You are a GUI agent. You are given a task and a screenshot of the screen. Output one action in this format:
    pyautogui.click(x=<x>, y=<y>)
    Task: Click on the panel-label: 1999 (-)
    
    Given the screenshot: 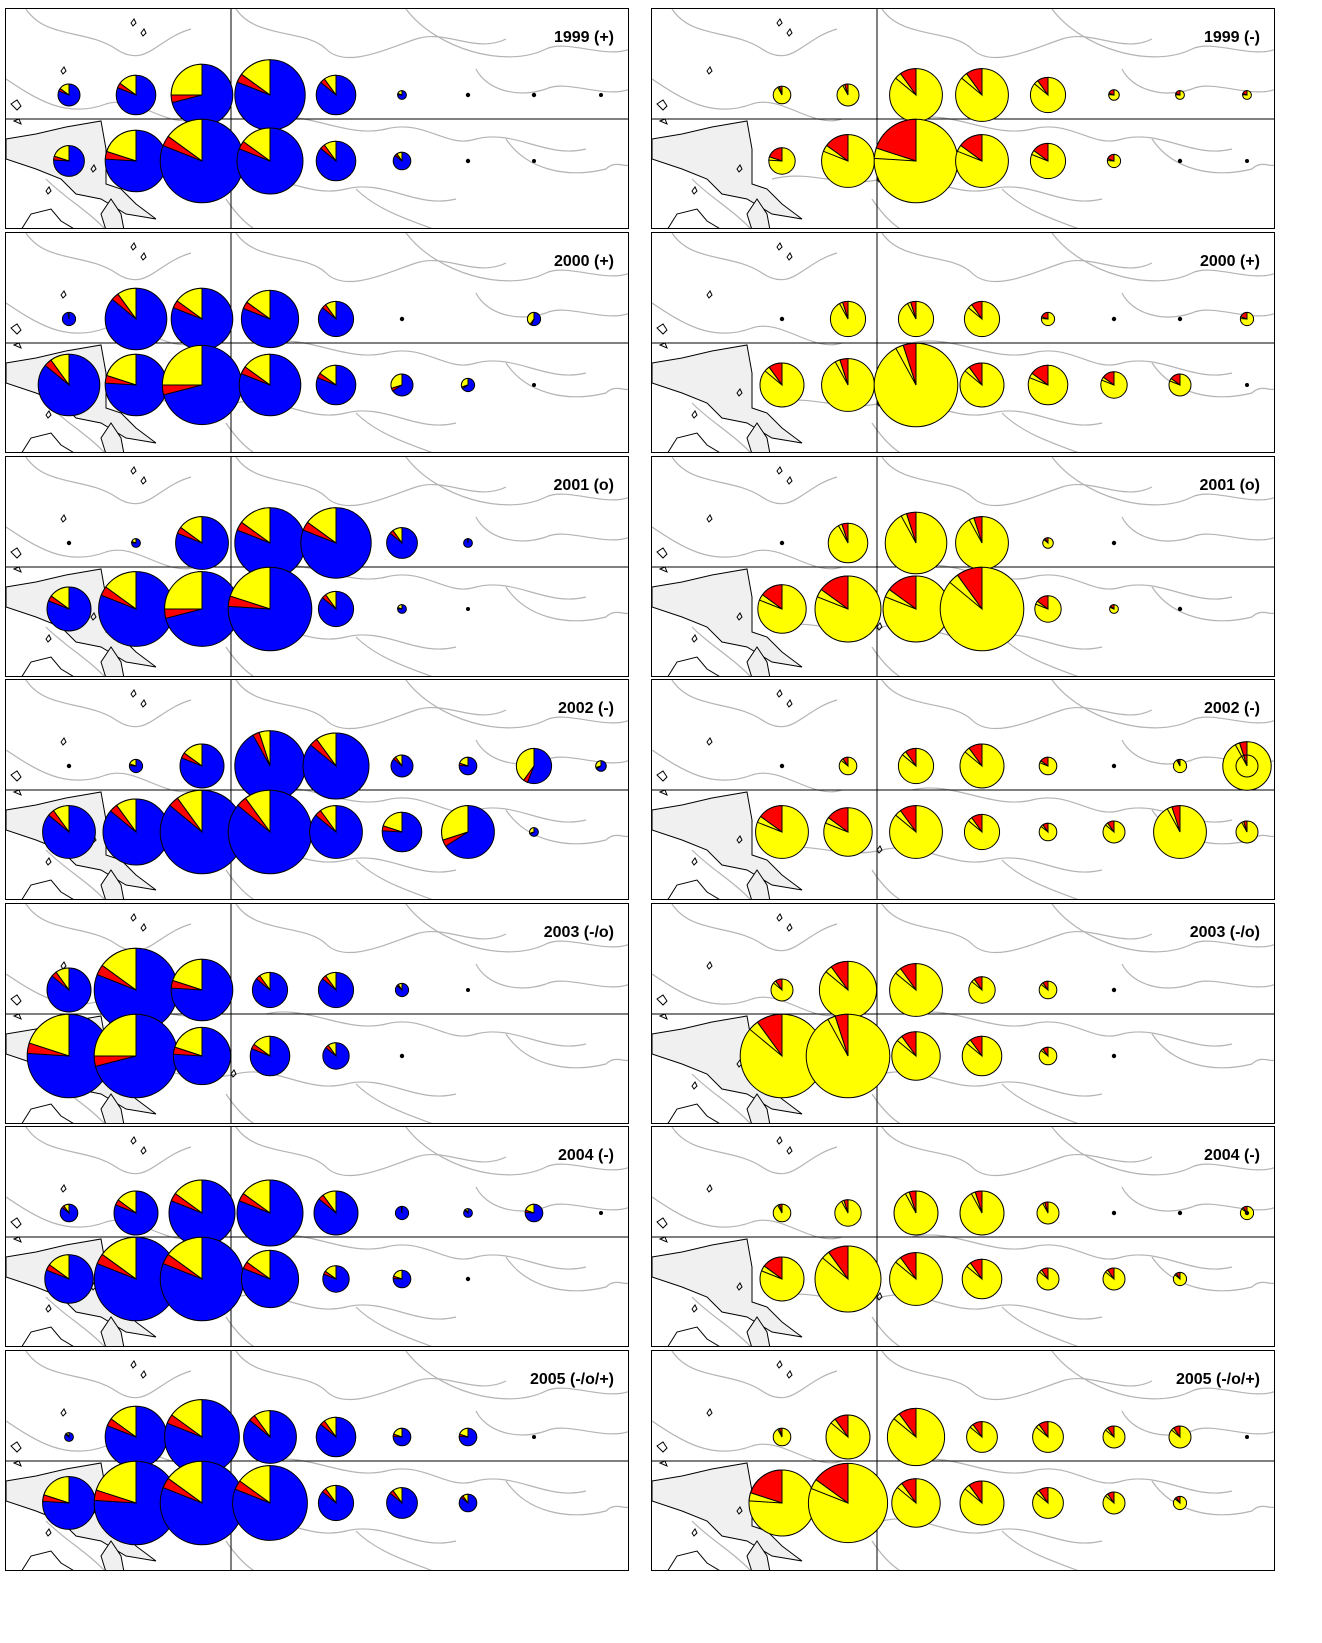 What is the action you would take?
    pyautogui.click(x=1231, y=37)
    